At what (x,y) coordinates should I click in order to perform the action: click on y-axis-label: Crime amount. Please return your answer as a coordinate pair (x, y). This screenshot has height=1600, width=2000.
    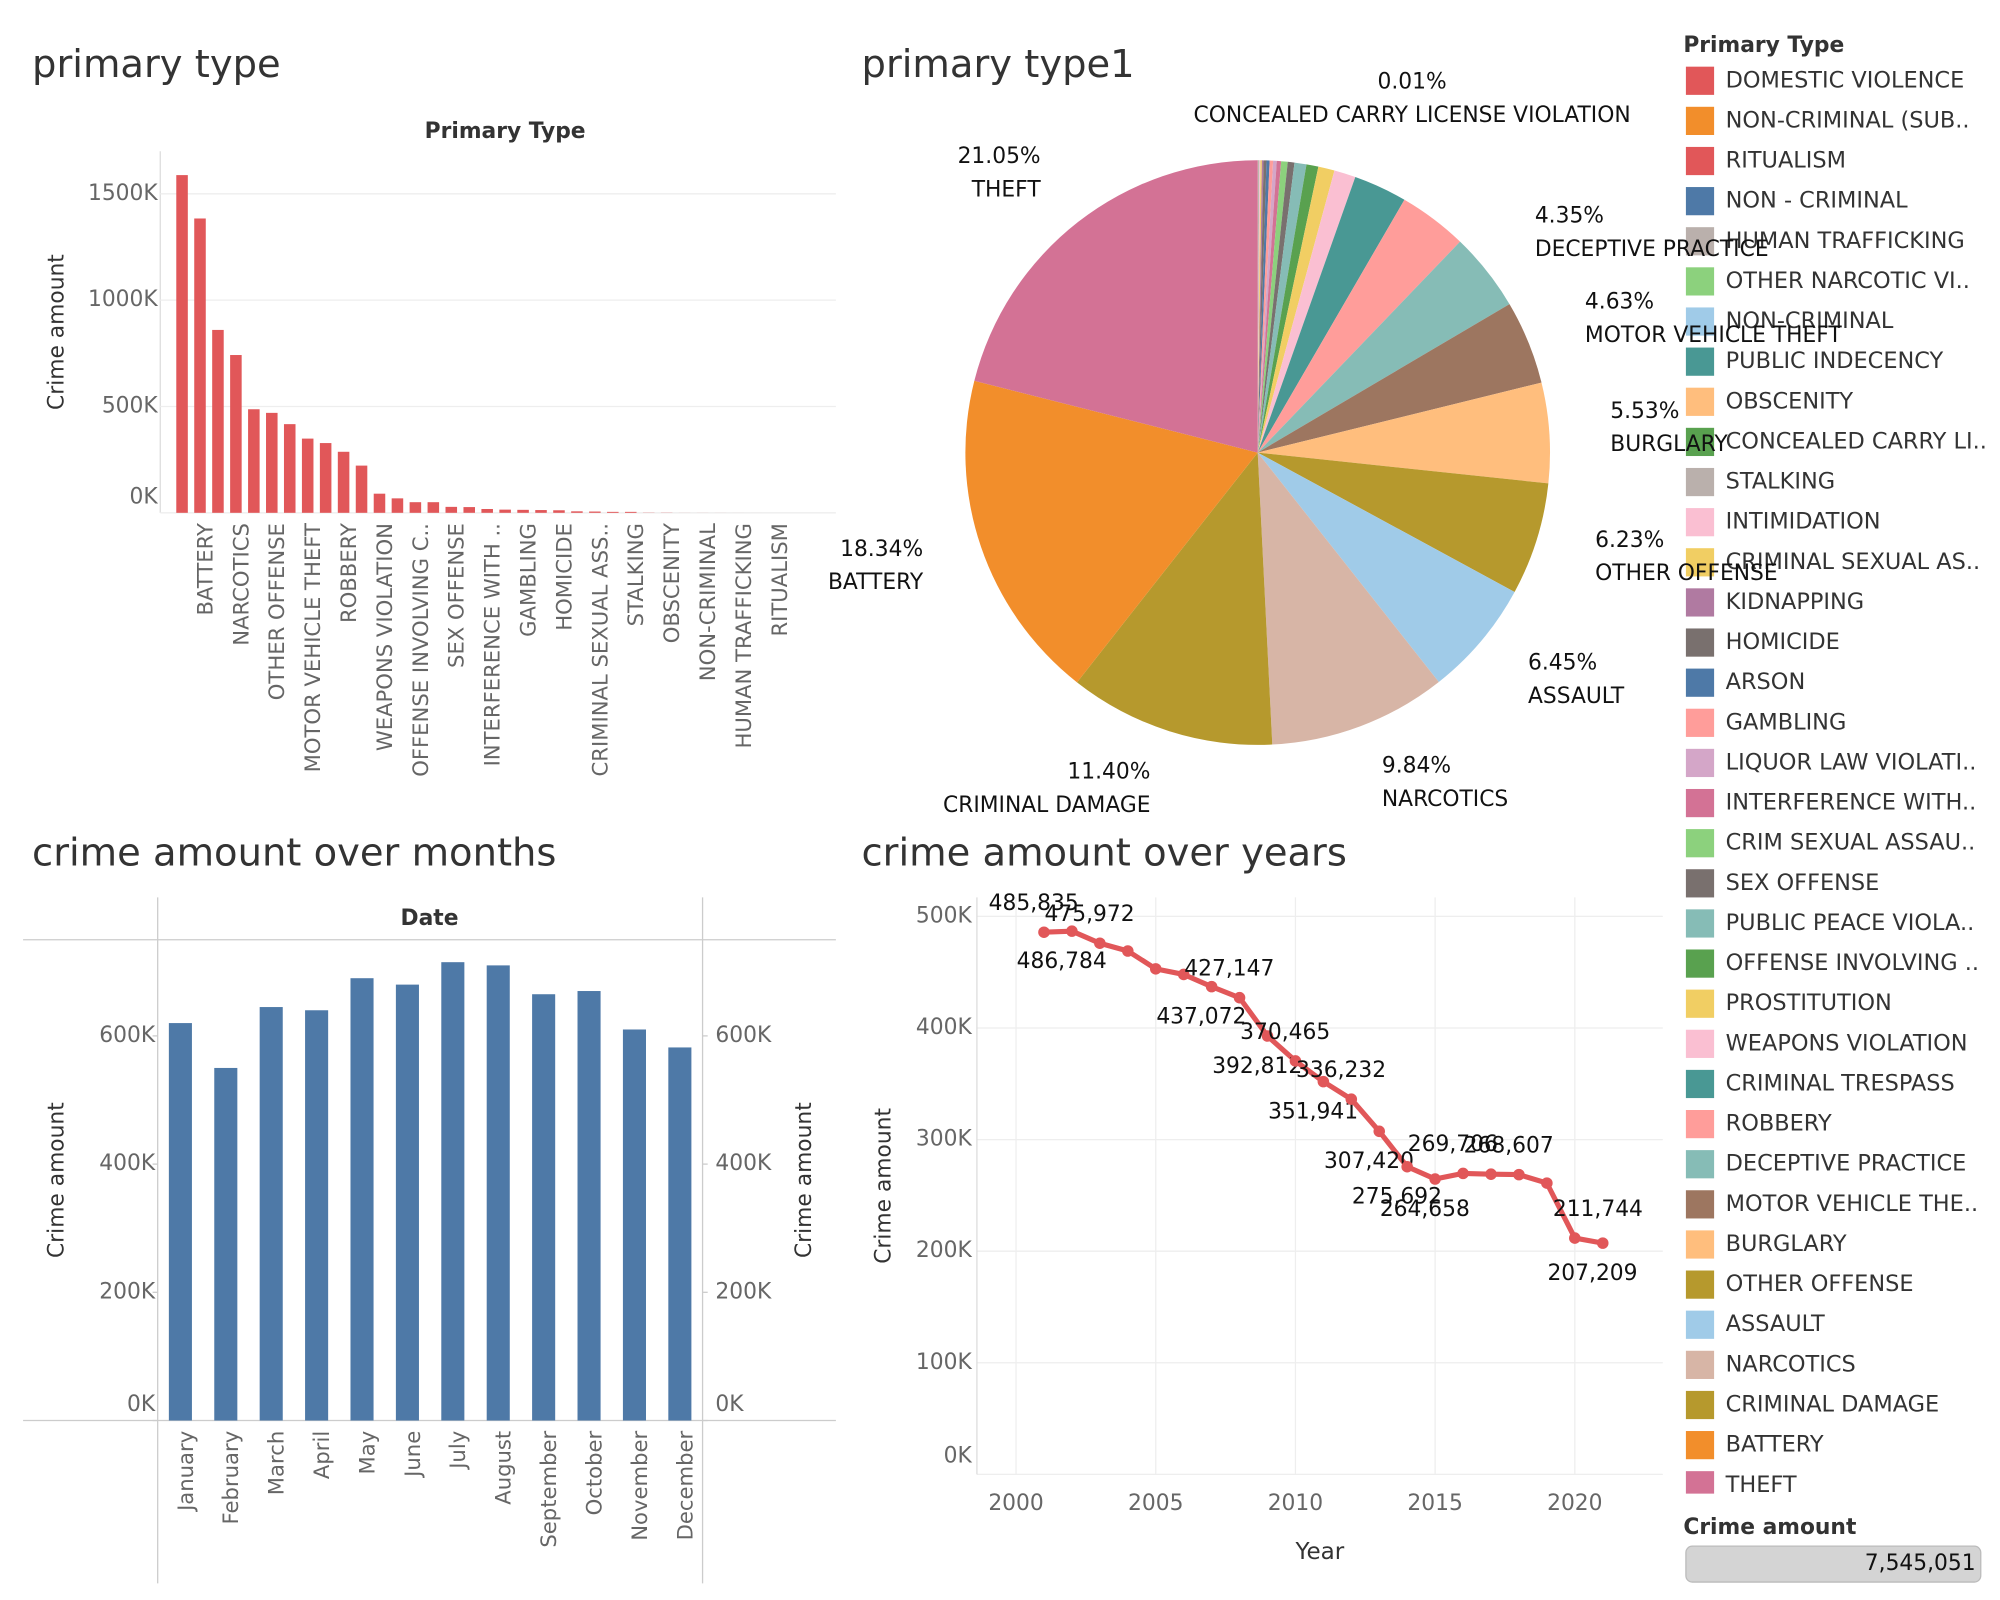
    Looking at the image, I should click on (884, 1186).